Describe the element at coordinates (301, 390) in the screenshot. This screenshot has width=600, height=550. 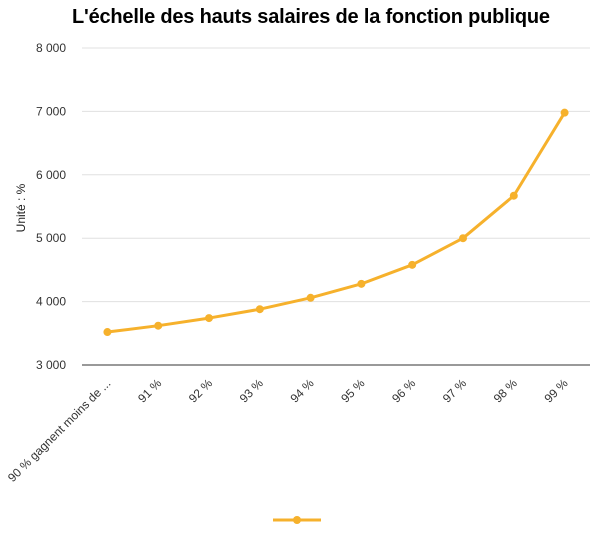
I see `x-tick-label: 94 %` at that location.